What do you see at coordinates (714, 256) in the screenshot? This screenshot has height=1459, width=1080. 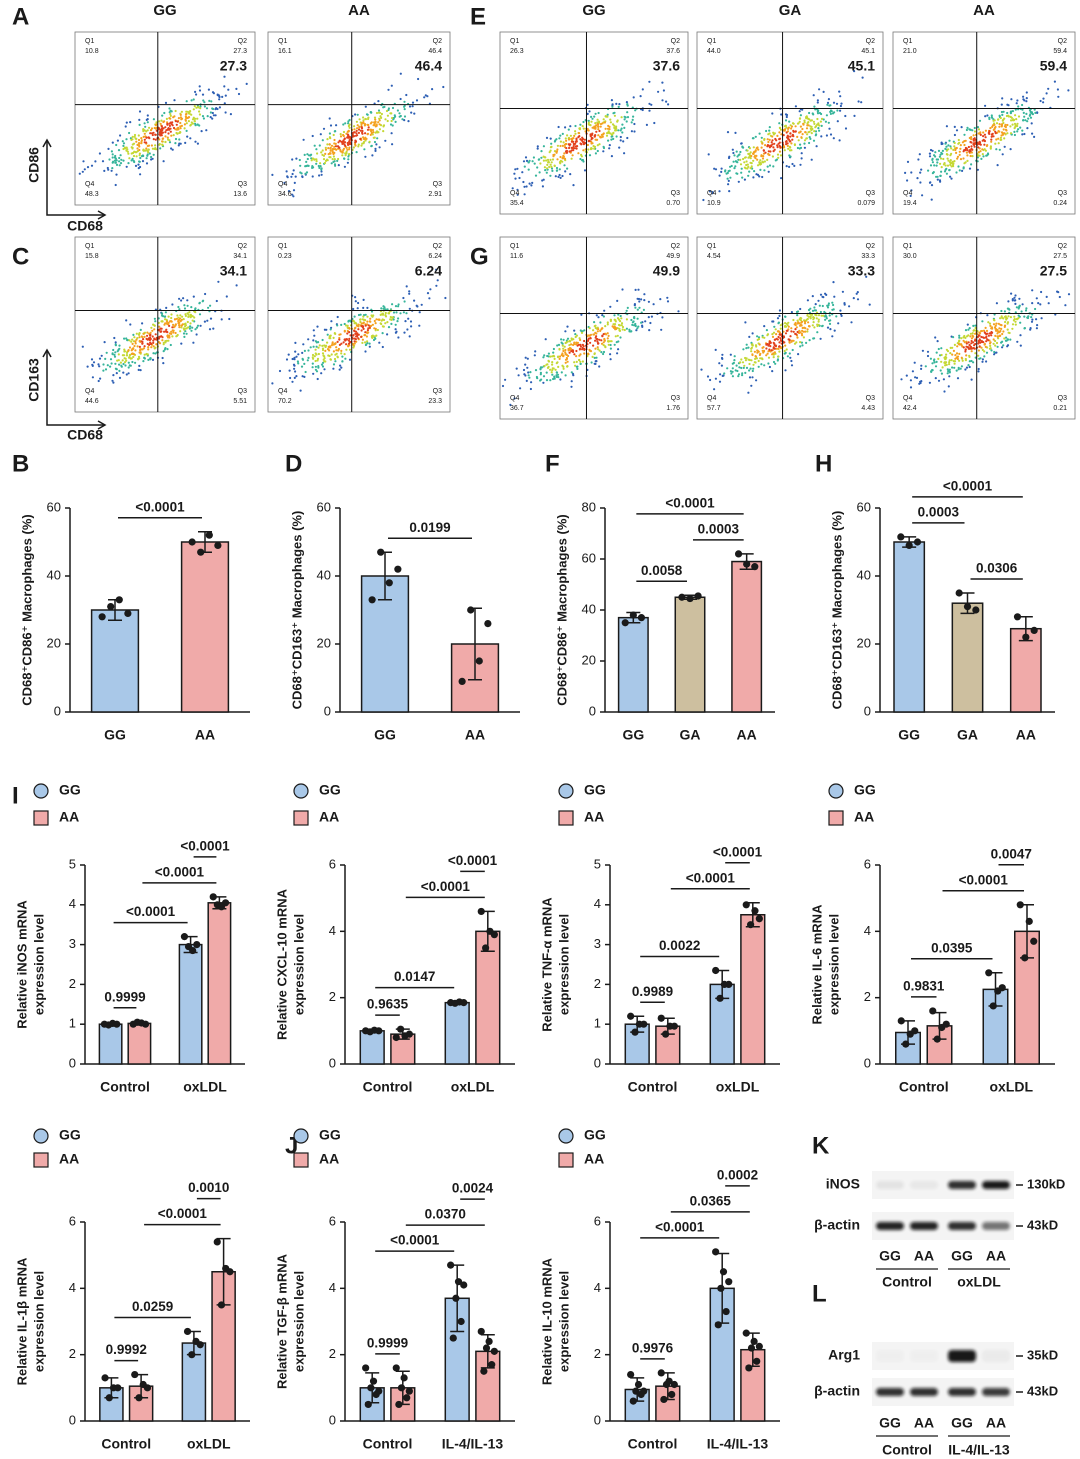 I see `quadrant-value: 4.54` at bounding box center [714, 256].